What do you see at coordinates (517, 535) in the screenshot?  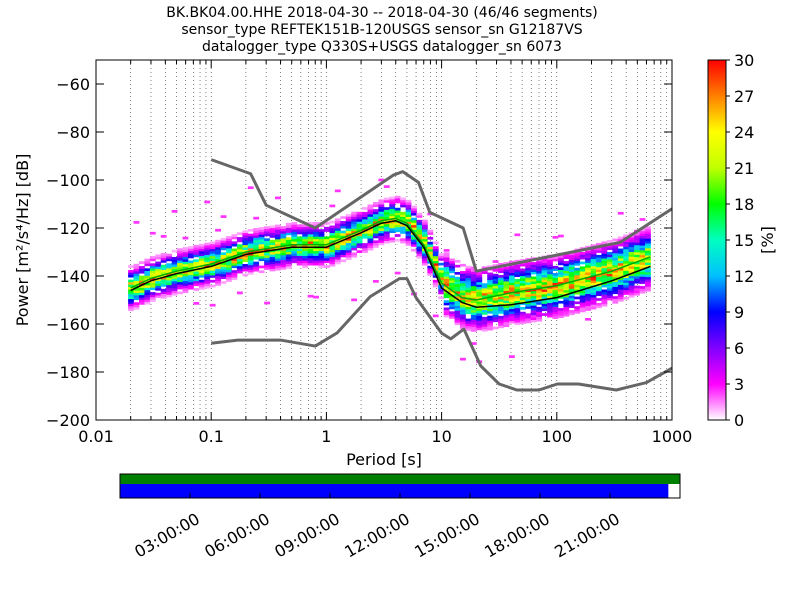 I see `timeline-tick-label: 18:00:00` at bounding box center [517, 535].